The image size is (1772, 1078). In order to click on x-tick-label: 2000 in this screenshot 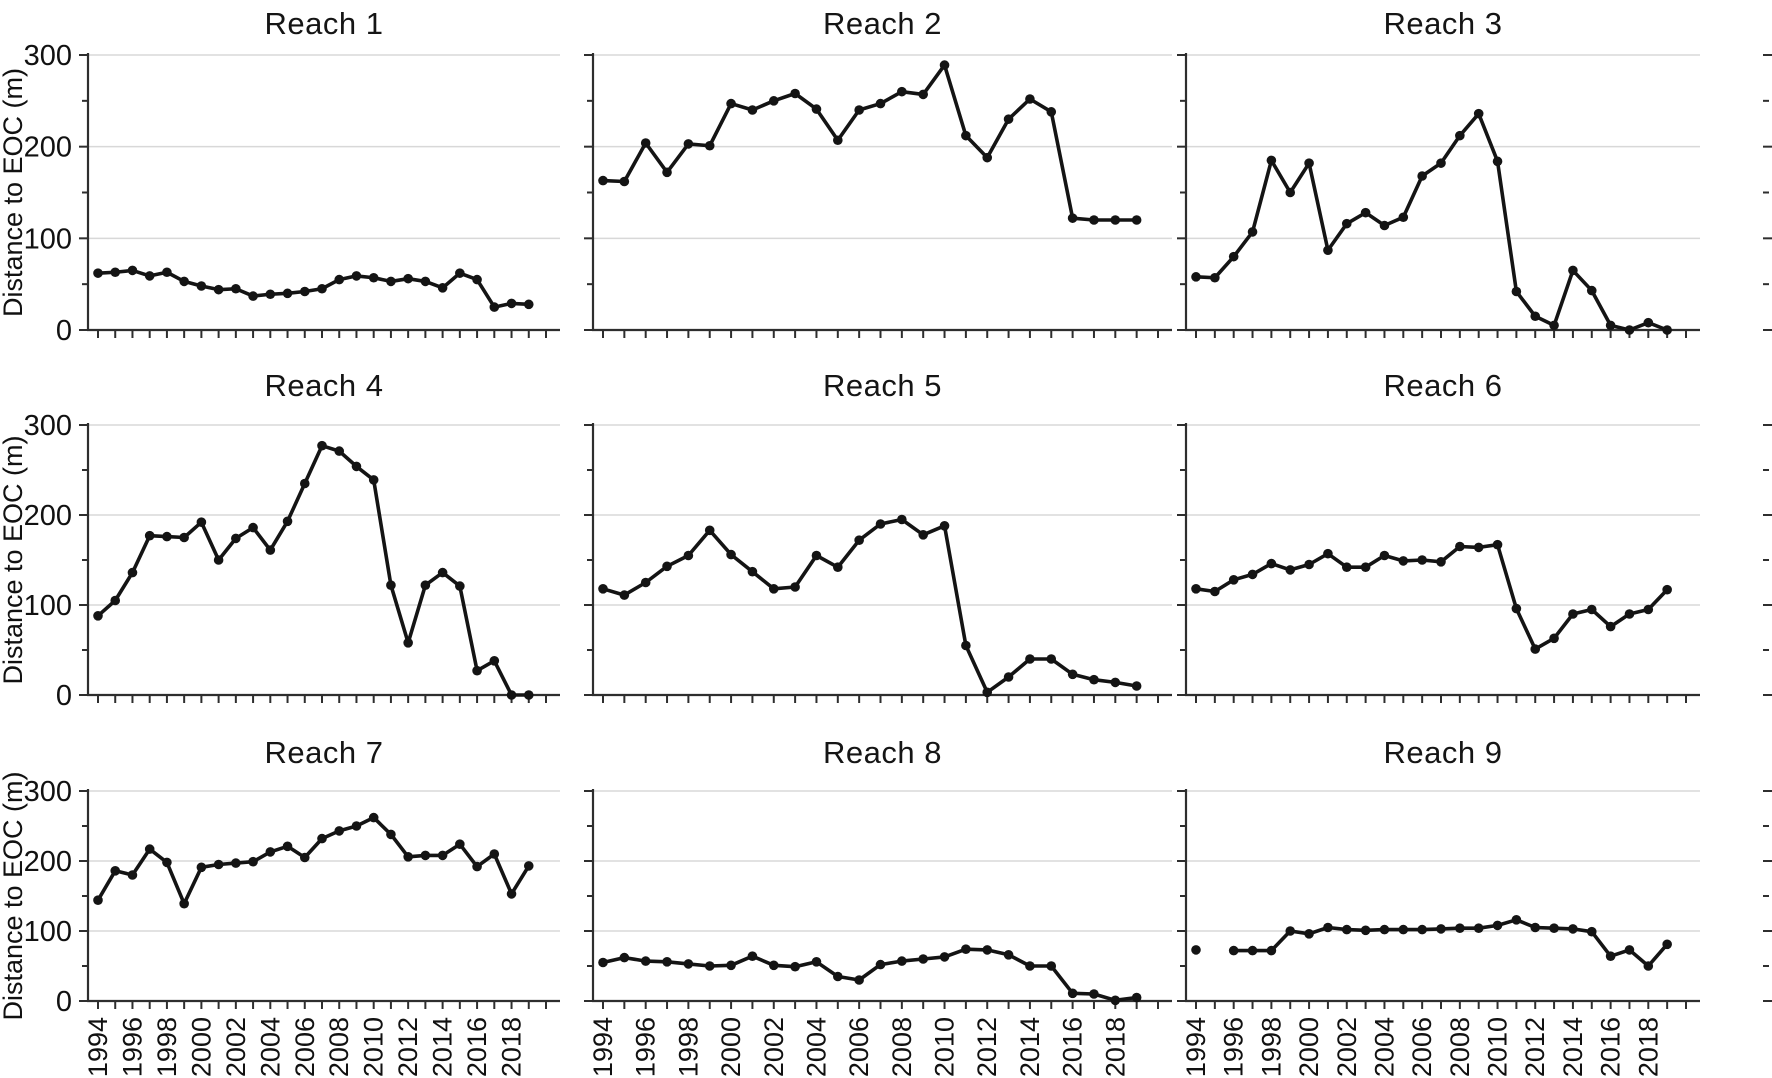, I will do `click(1309, 1047)`.